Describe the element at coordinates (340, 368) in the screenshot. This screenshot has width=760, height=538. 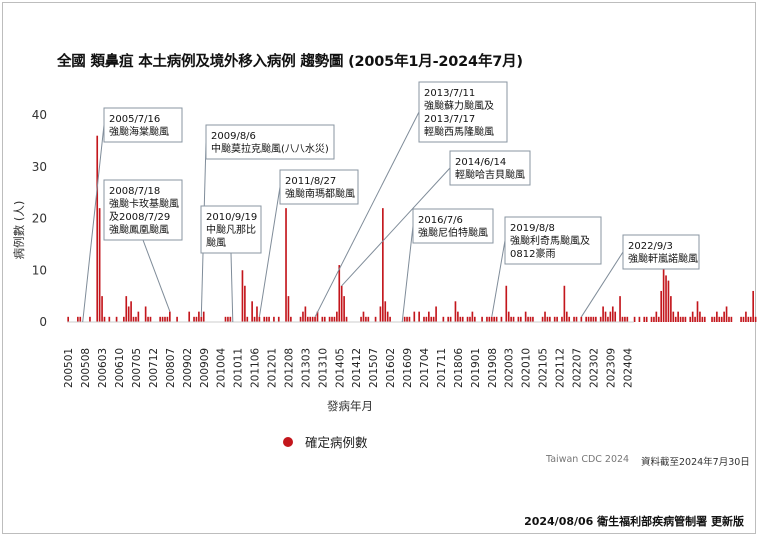
I see `x-tick-label: 201405` at that location.